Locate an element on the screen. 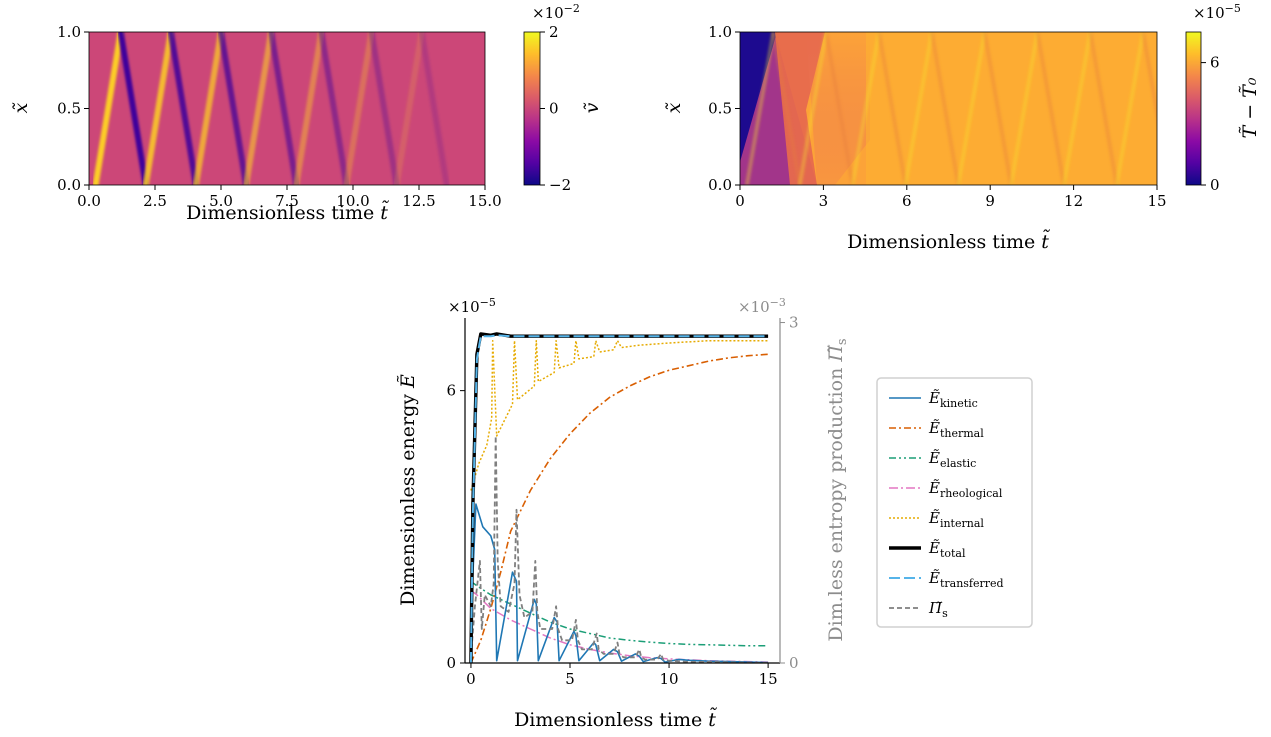 The width and height of the screenshot is (1271, 737). velocity-y-tick-label: 0.0 is located at coordinates (69, 185).